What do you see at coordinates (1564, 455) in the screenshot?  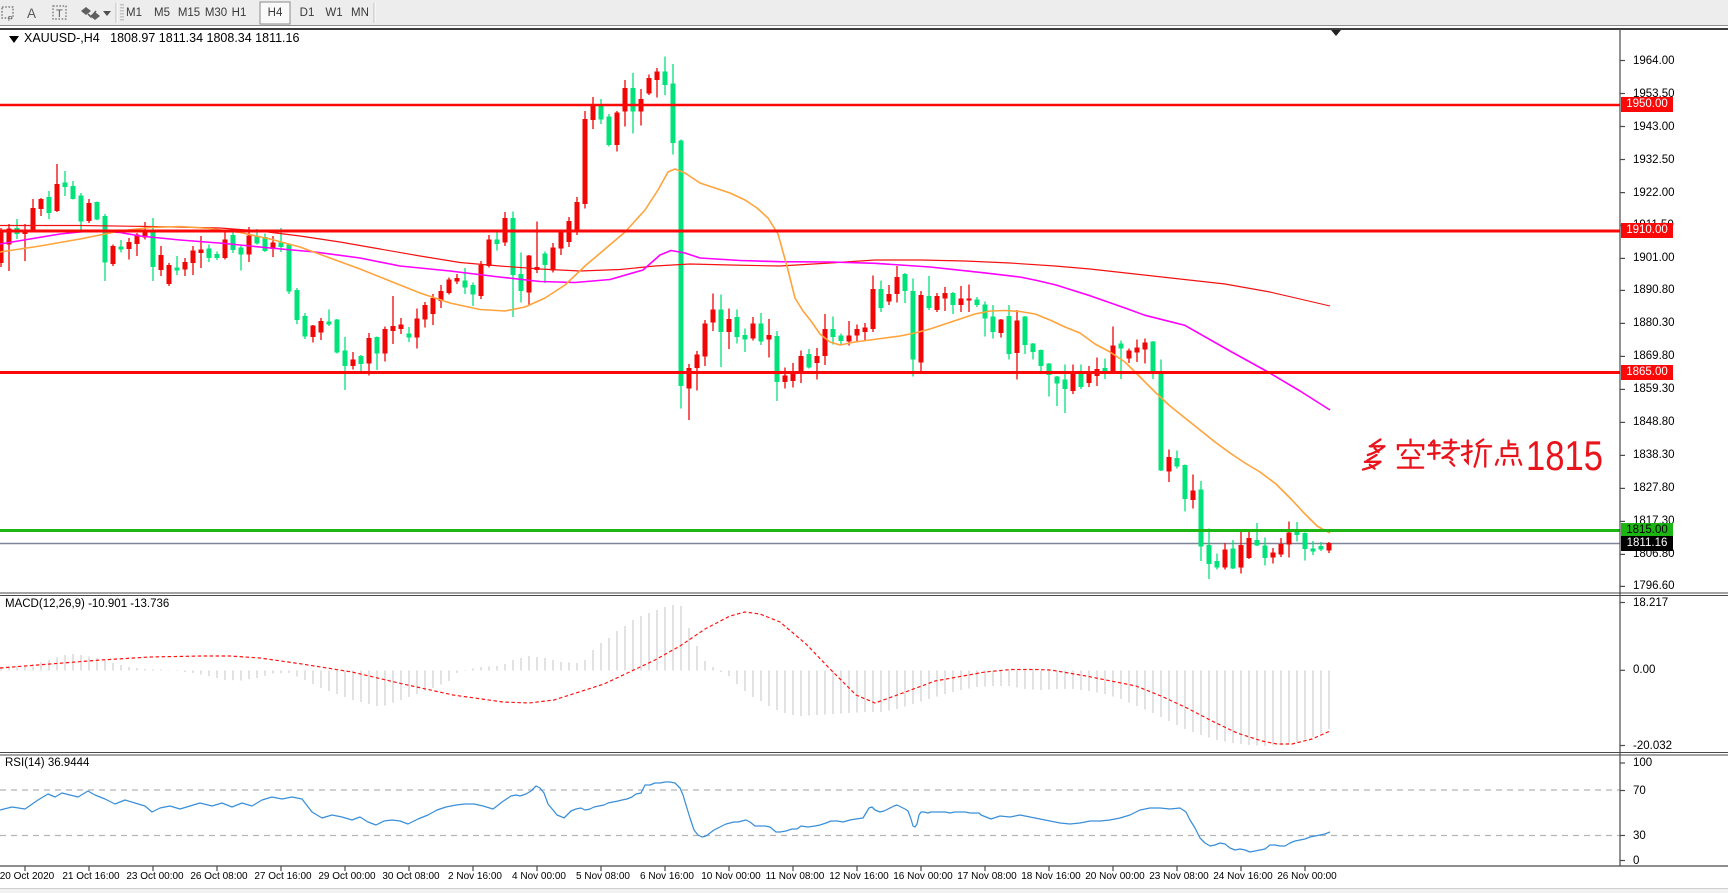 I see `svg-text: 1815` at bounding box center [1564, 455].